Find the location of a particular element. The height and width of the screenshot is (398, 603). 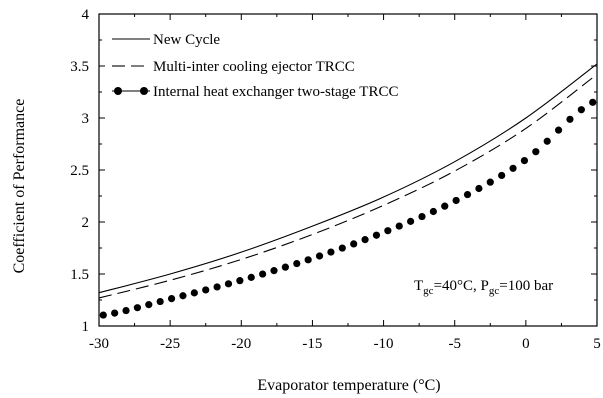

x-tick-label: 5 is located at coordinates (597, 344).